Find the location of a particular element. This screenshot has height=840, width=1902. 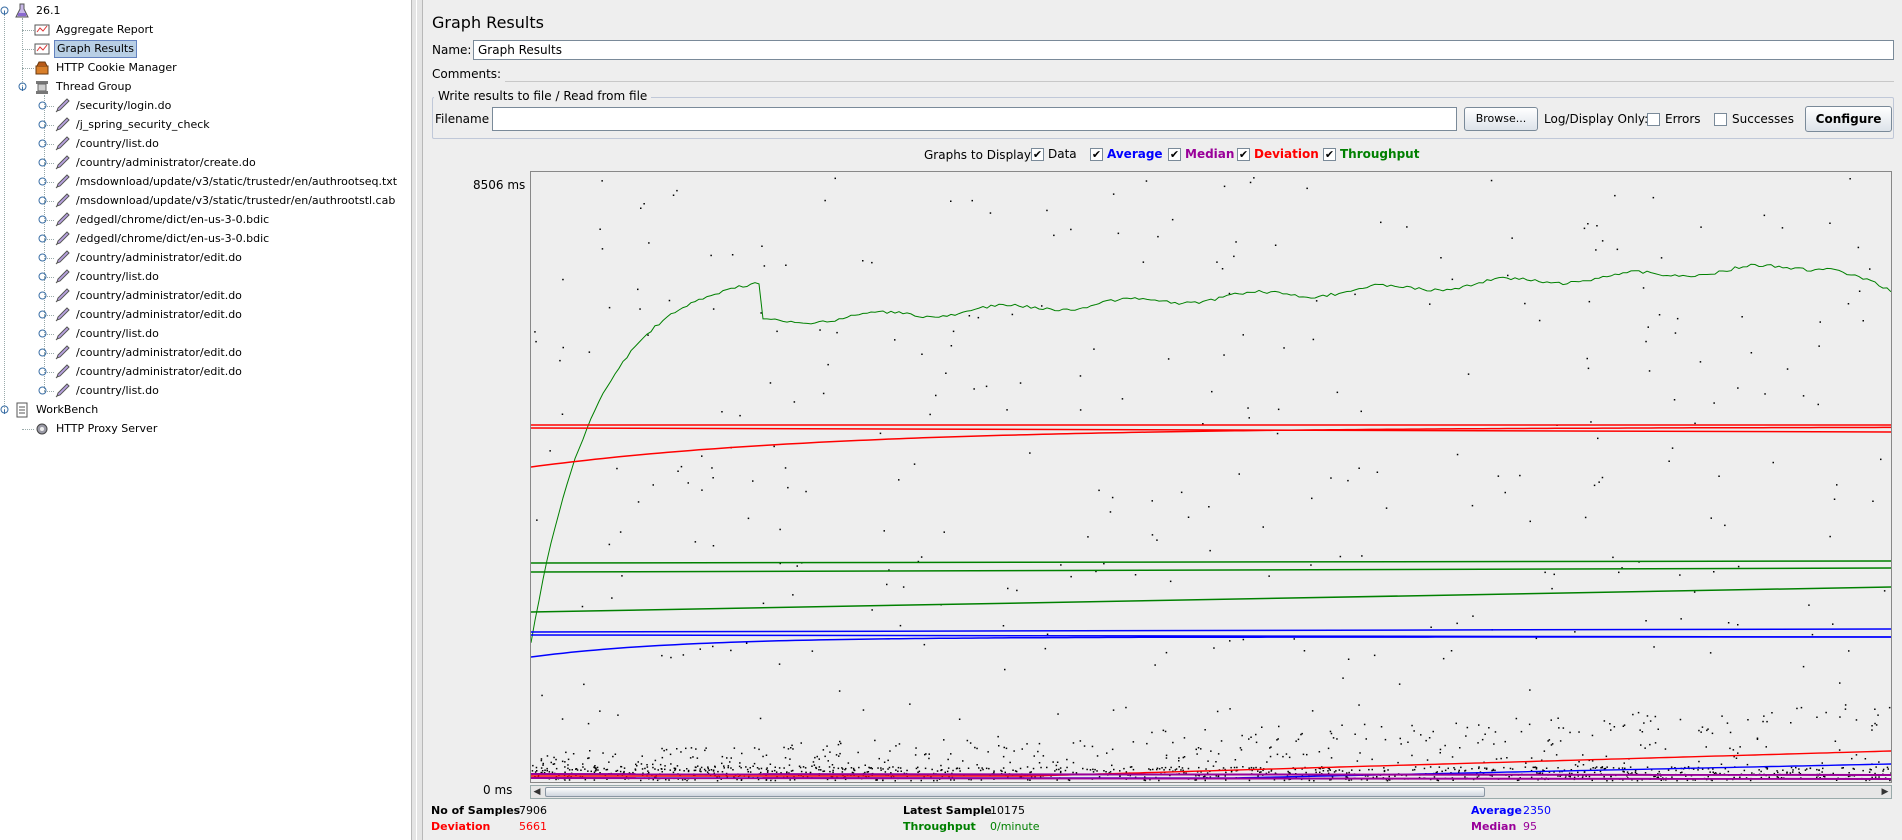

split-pane-divider is located at coordinates (417, 420).